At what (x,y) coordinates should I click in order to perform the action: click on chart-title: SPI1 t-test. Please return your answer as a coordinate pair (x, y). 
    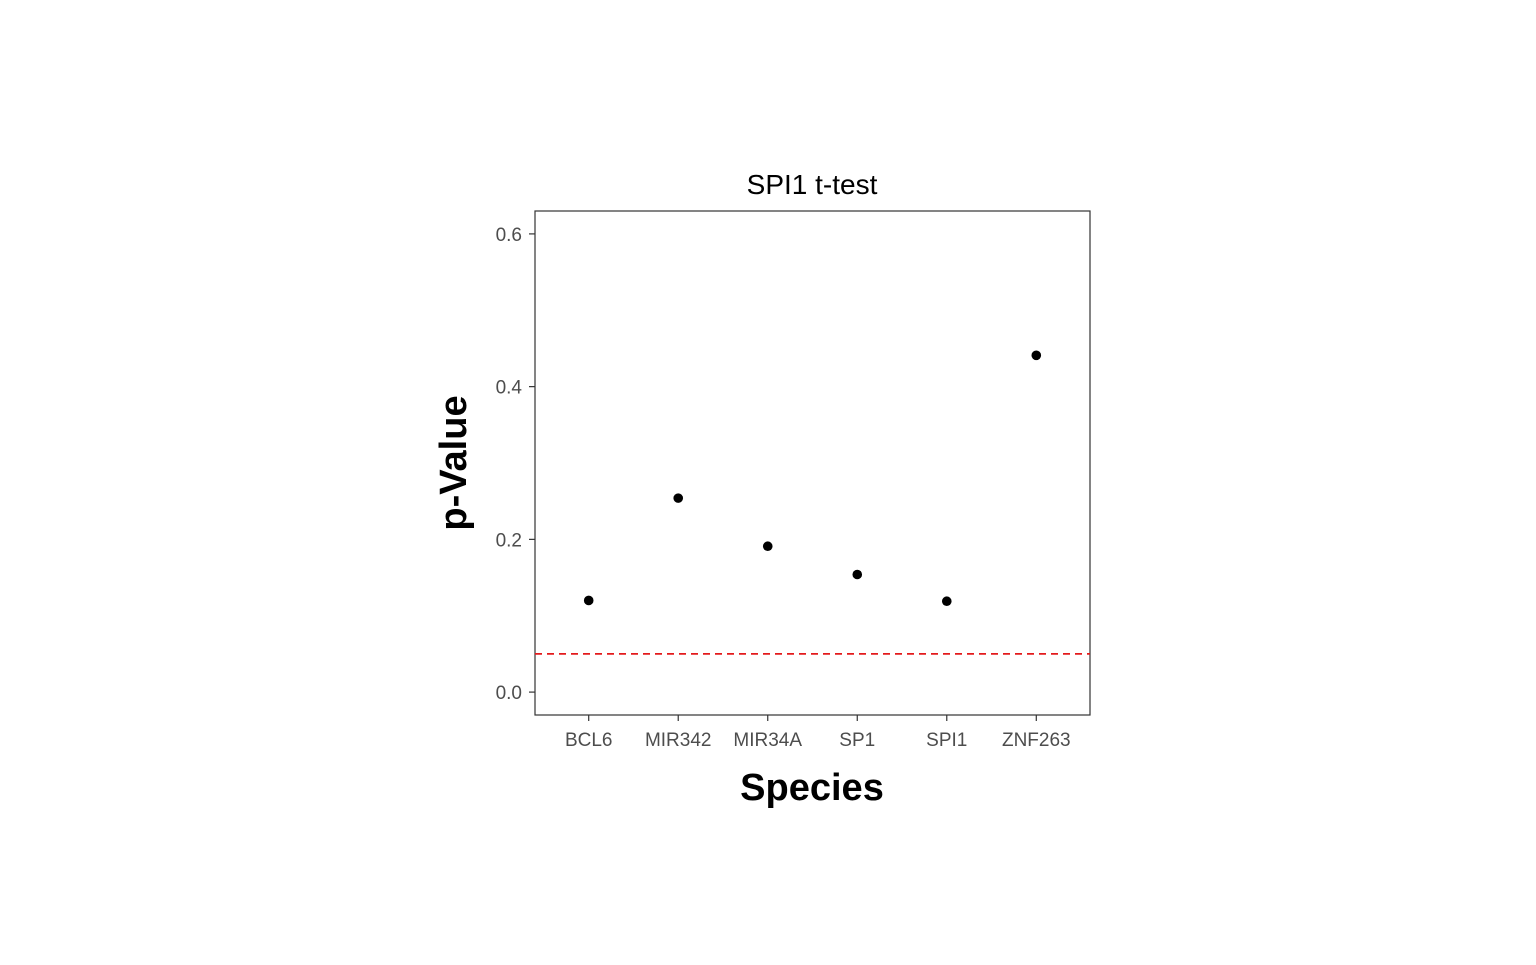
    Looking at the image, I should click on (812, 184).